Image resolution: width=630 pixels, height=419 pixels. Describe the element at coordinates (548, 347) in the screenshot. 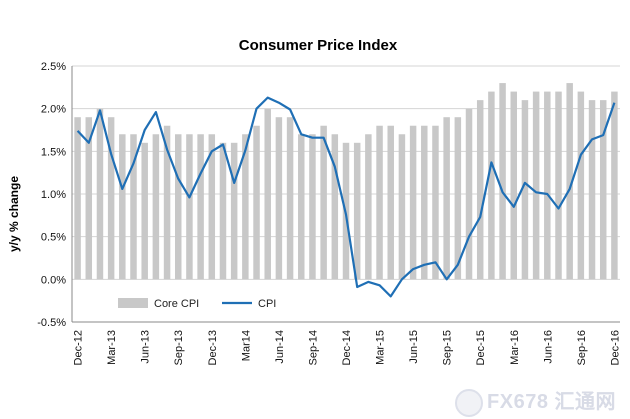

I see `x-tick-label: Jun-16` at that location.